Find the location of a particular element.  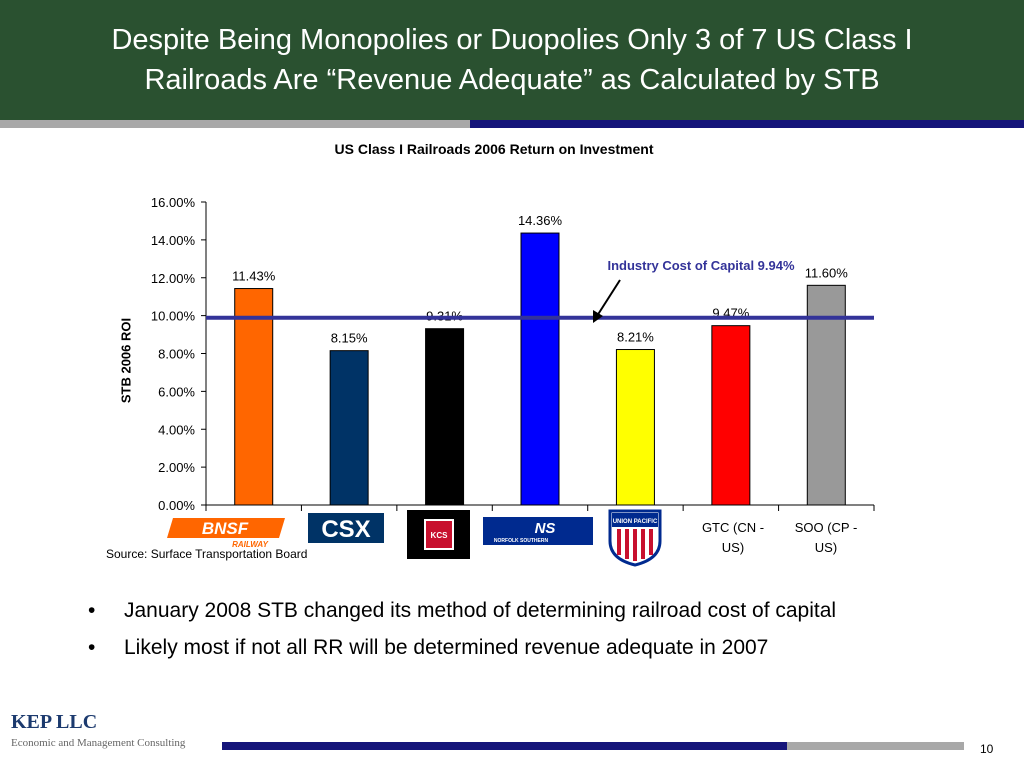

category-label-soo: SOO (CP - US) is located at coordinates (826, 538).